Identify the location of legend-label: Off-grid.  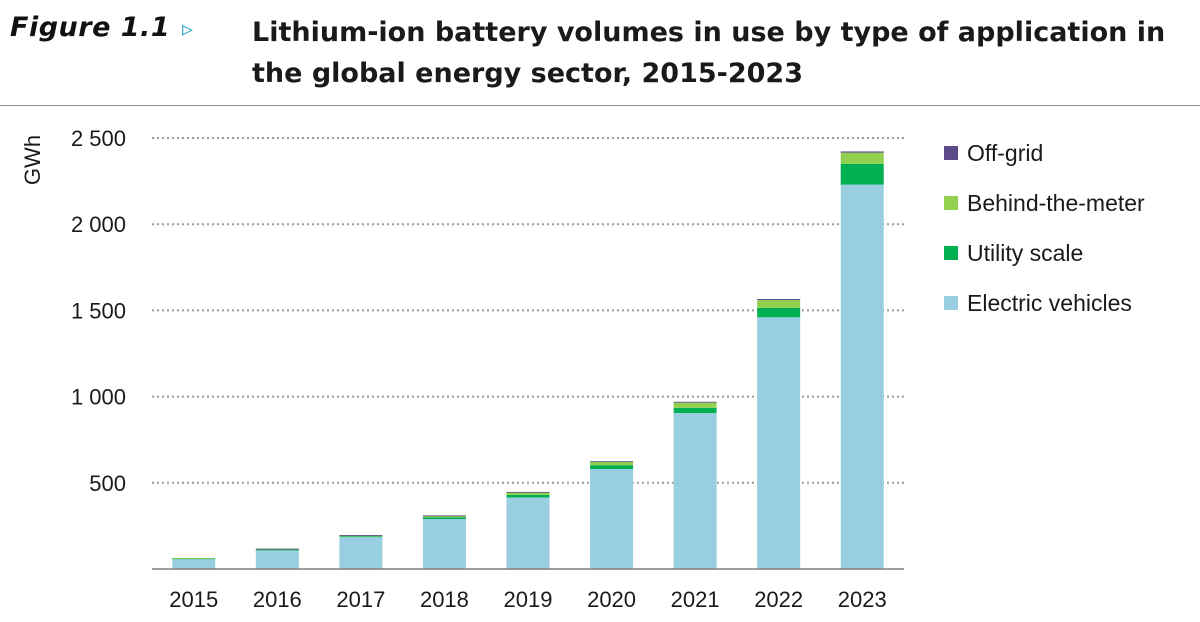
(1005, 152).